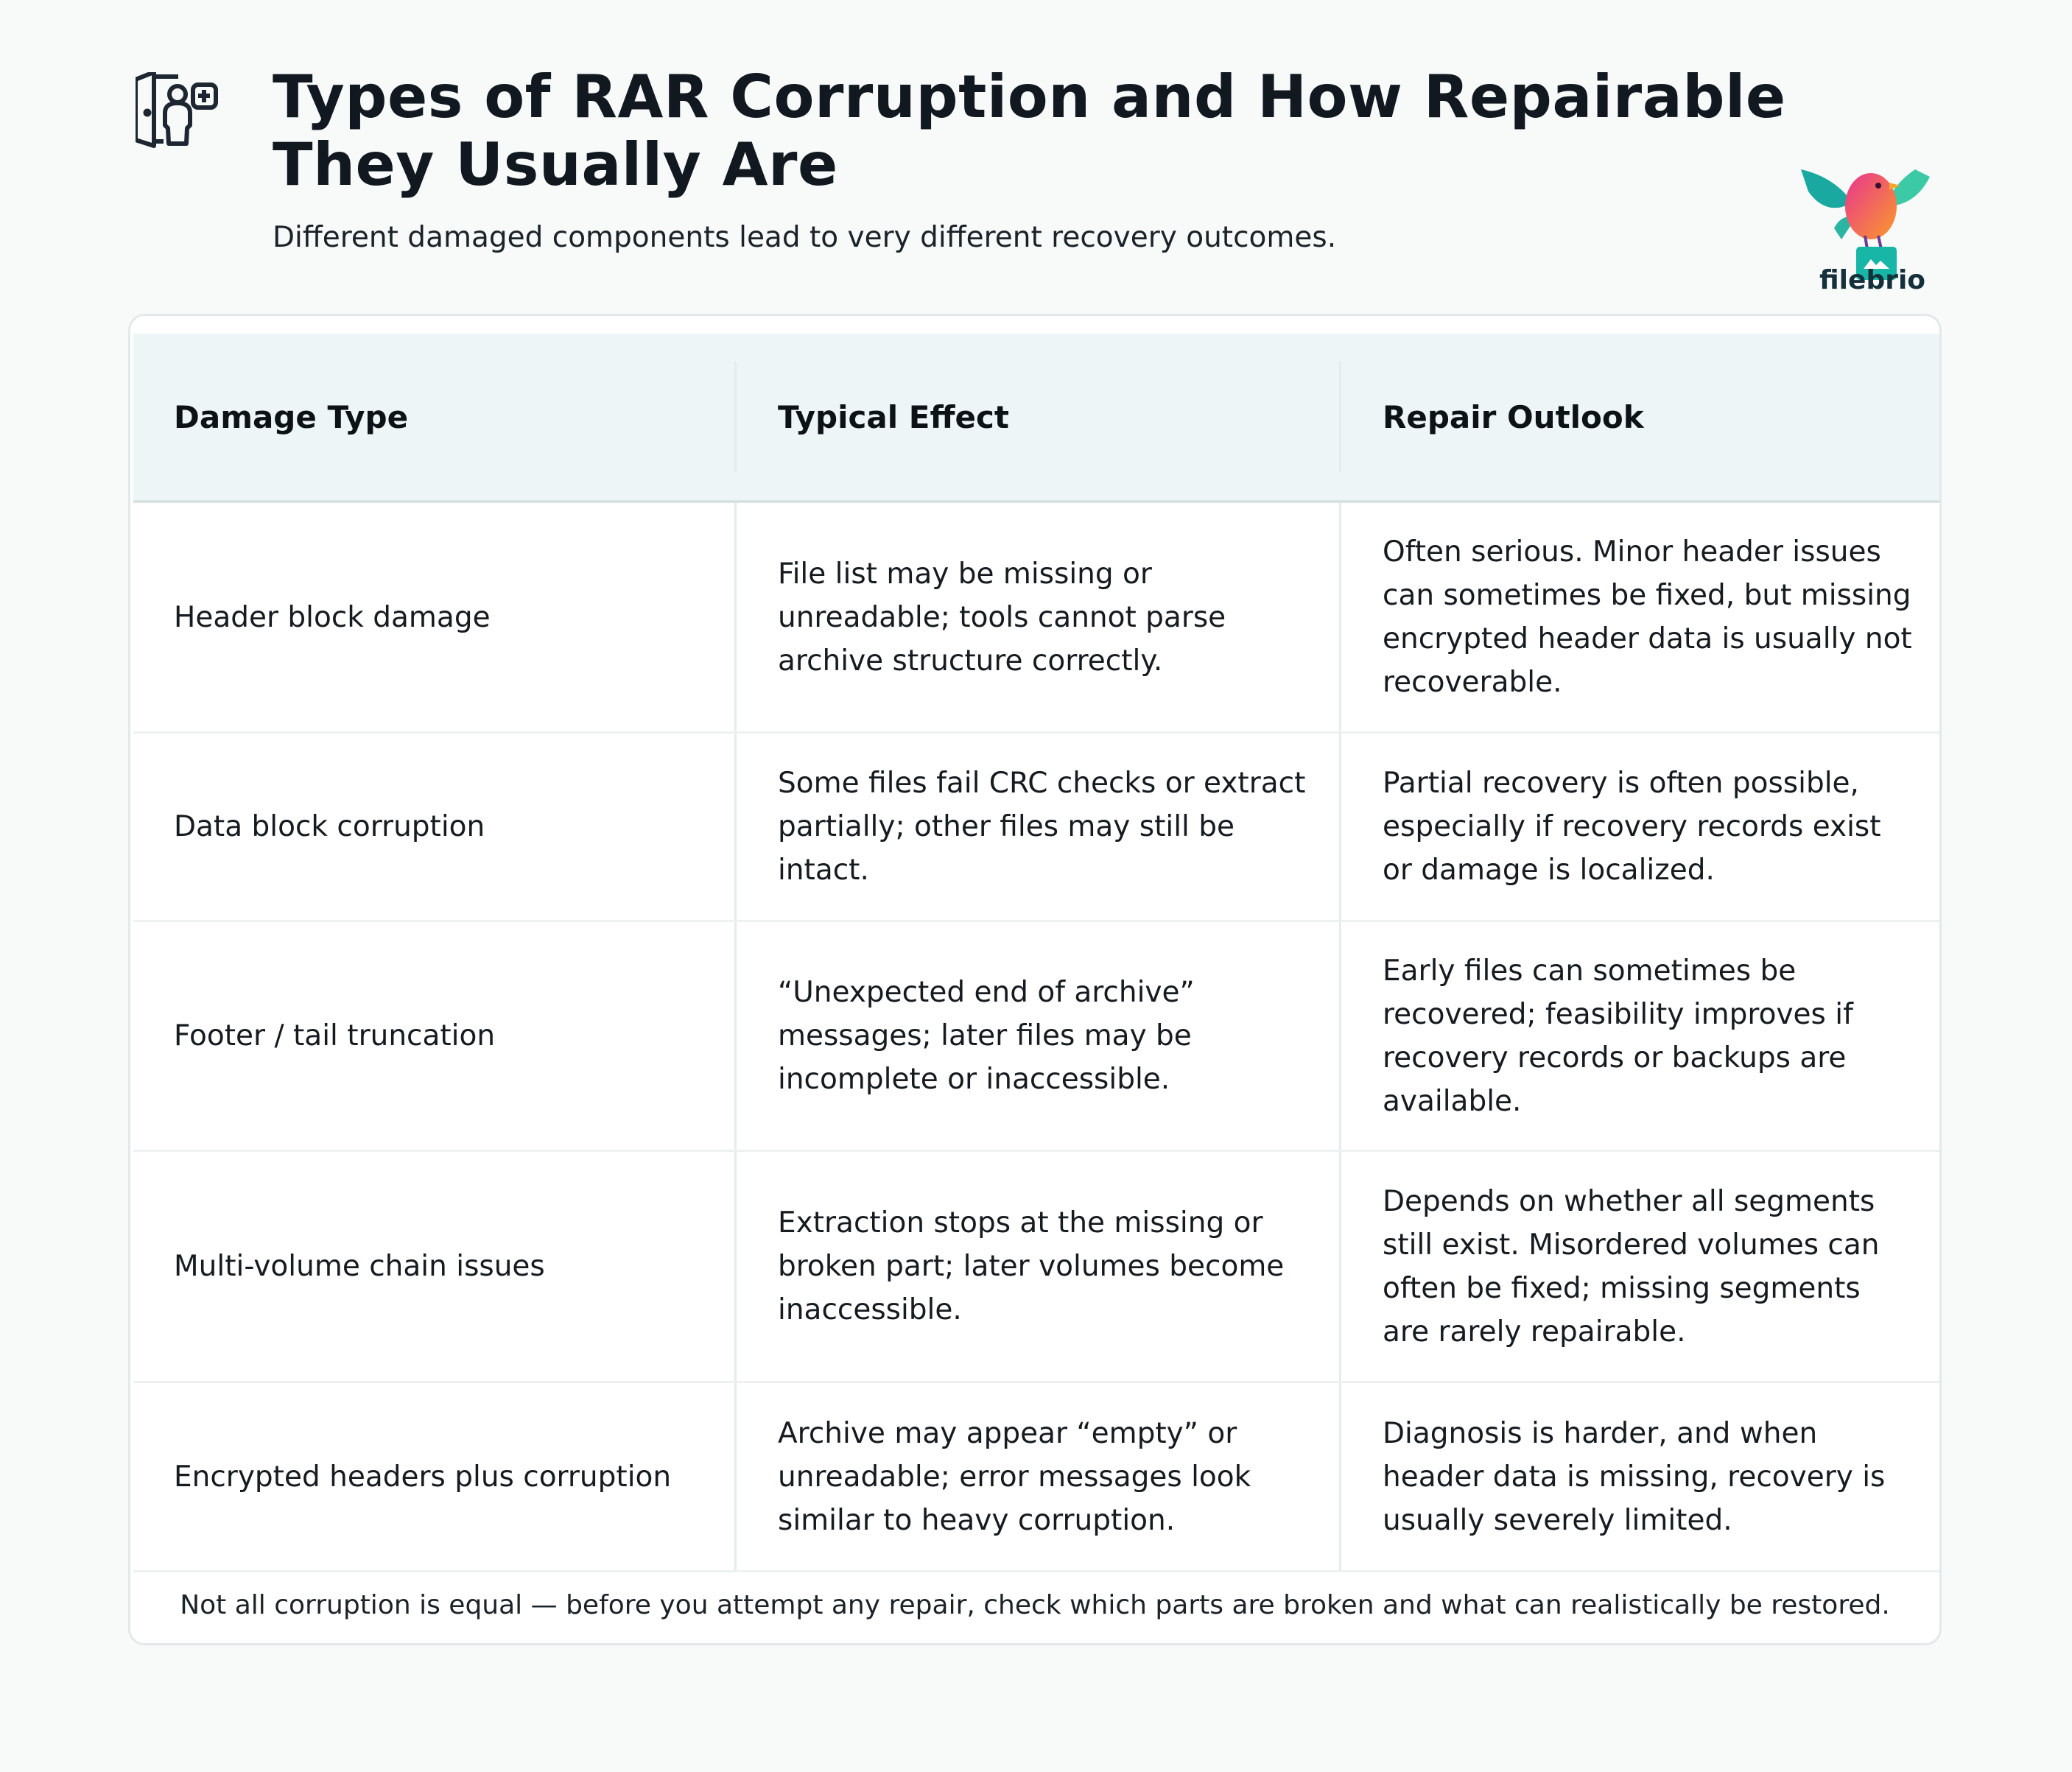 The width and height of the screenshot is (2072, 1772). Describe the element at coordinates (335, 1035) in the screenshot. I see `damage-type-cell: Footer / tail truncation` at that location.